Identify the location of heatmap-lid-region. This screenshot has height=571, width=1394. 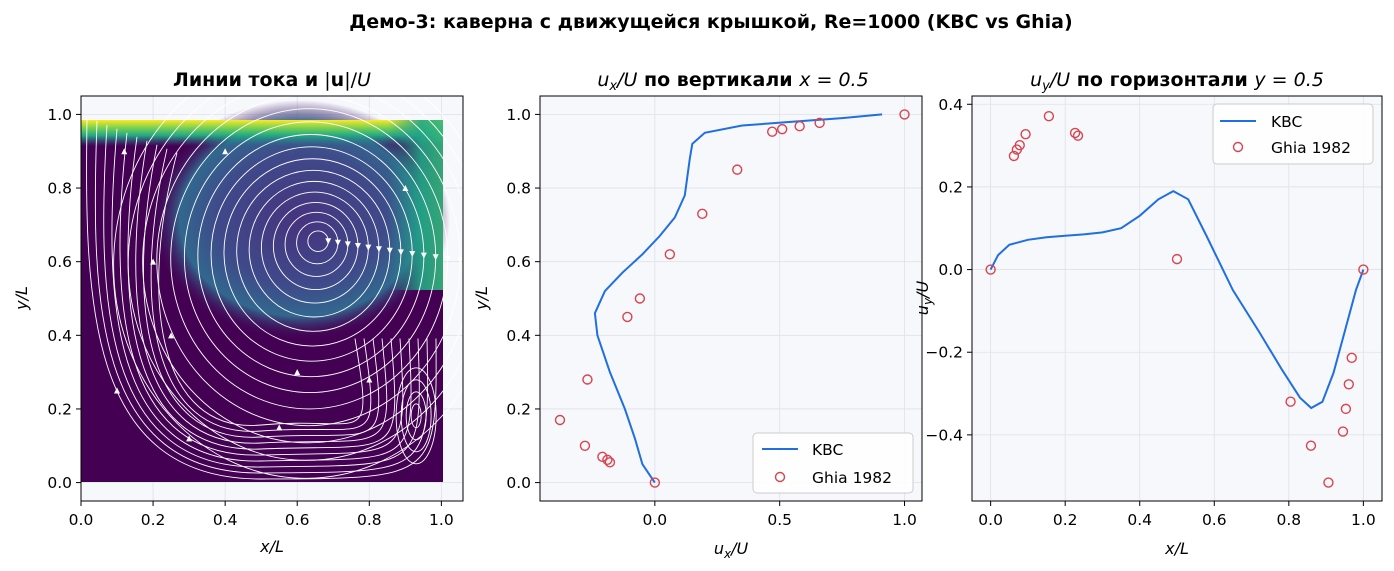
(262, 133).